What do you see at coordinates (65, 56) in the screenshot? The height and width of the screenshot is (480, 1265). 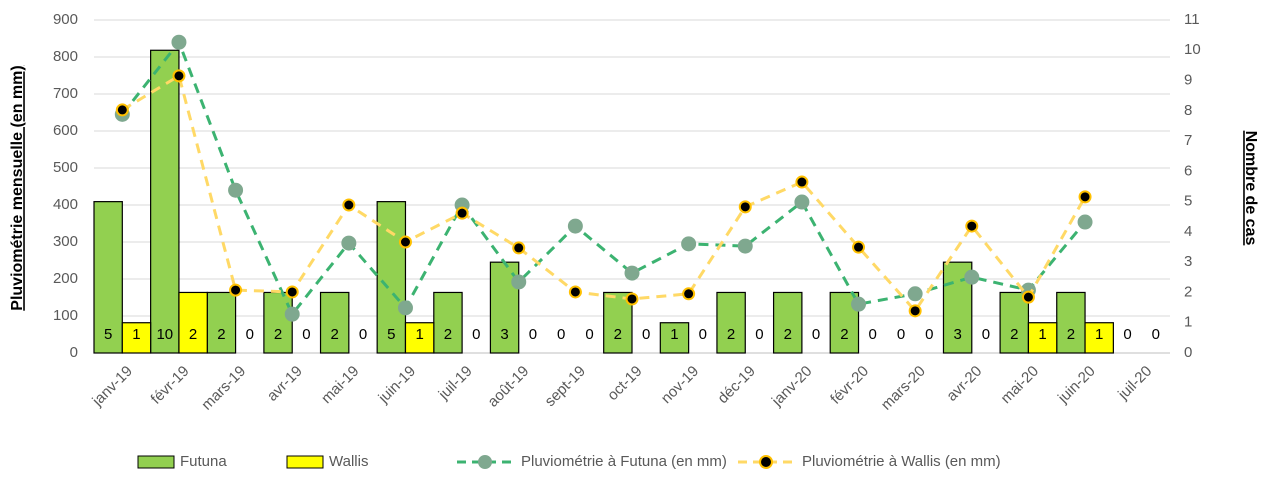 I see `y-tick-label: 800` at bounding box center [65, 56].